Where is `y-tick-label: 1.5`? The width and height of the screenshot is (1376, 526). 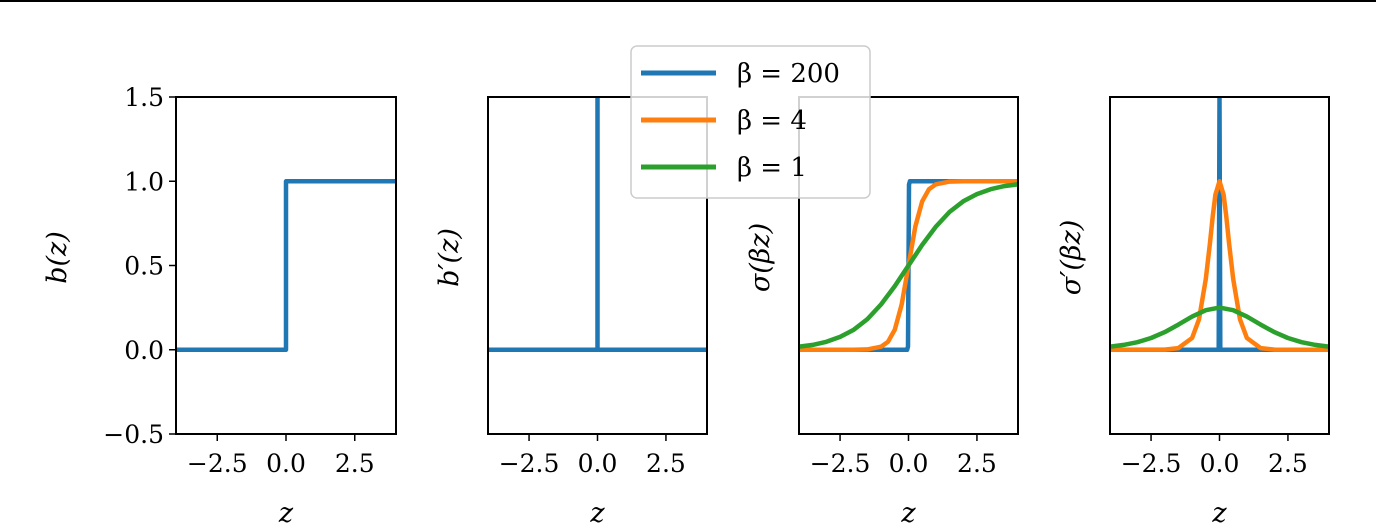
y-tick-label: 1.5 is located at coordinates (144, 97).